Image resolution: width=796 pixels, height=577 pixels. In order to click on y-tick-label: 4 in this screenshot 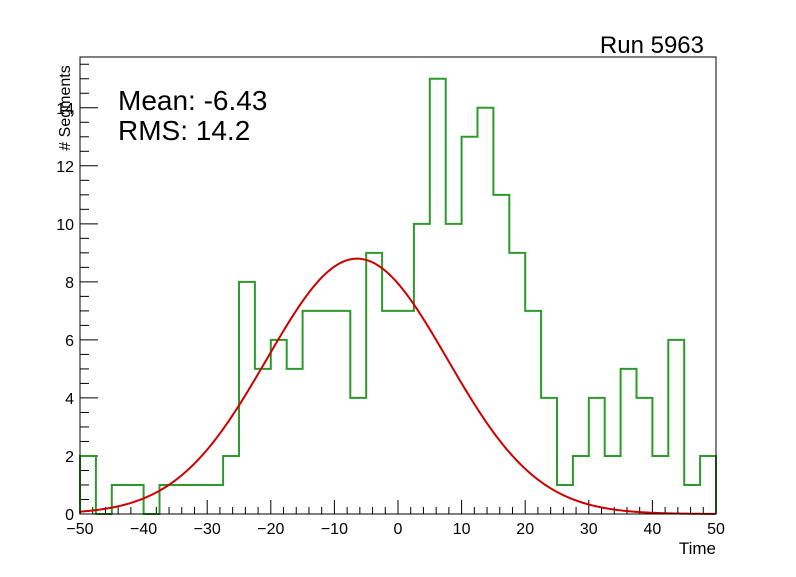, I will do `click(69, 399)`.